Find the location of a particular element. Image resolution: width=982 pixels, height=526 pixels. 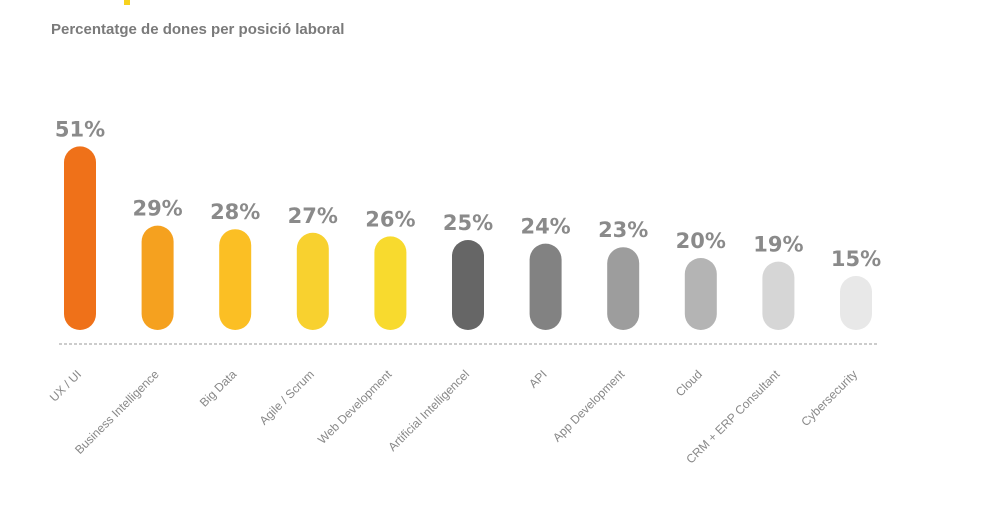

category-label-4: Web Development is located at coordinates (355, 407).